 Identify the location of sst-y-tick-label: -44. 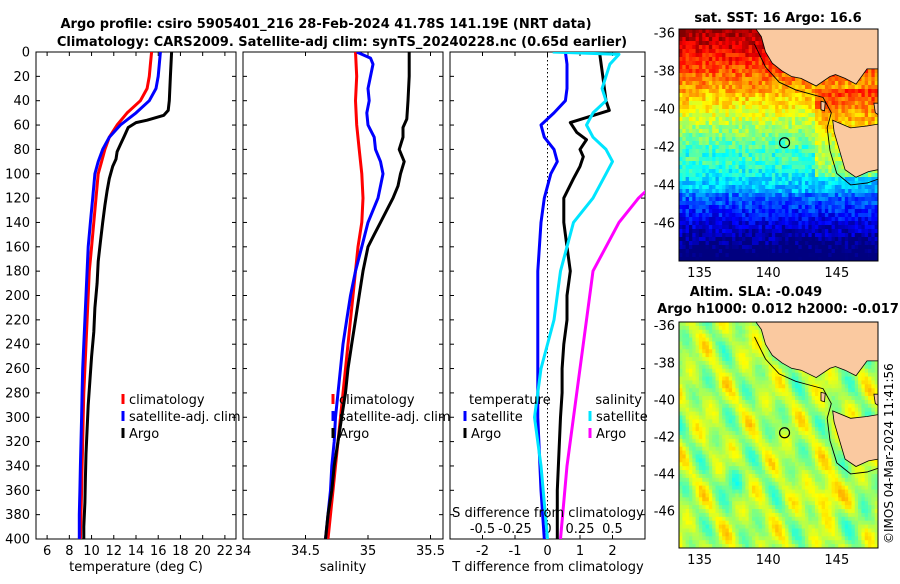
(664, 185).